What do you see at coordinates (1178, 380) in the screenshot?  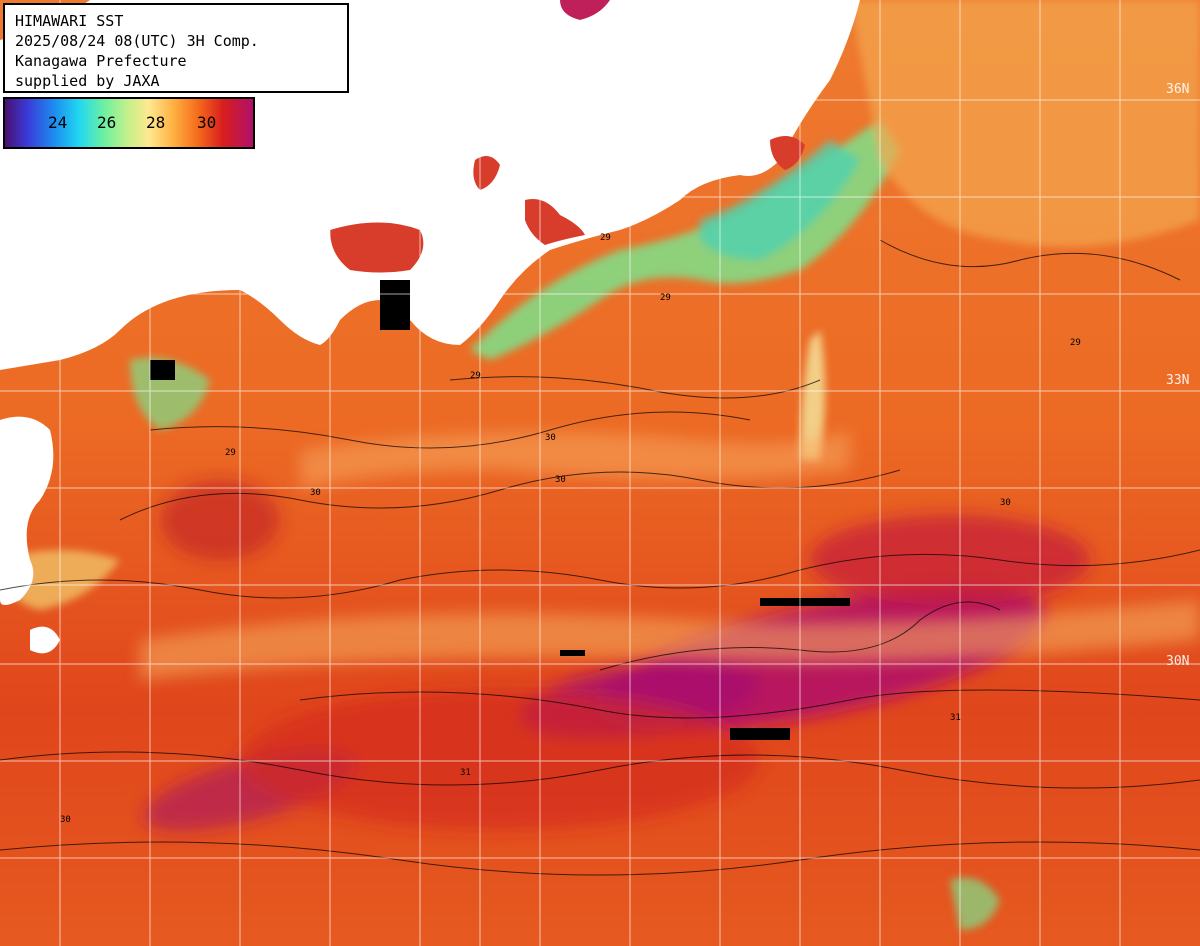 I see `latitude-label-33n: 33N` at bounding box center [1178, 380].